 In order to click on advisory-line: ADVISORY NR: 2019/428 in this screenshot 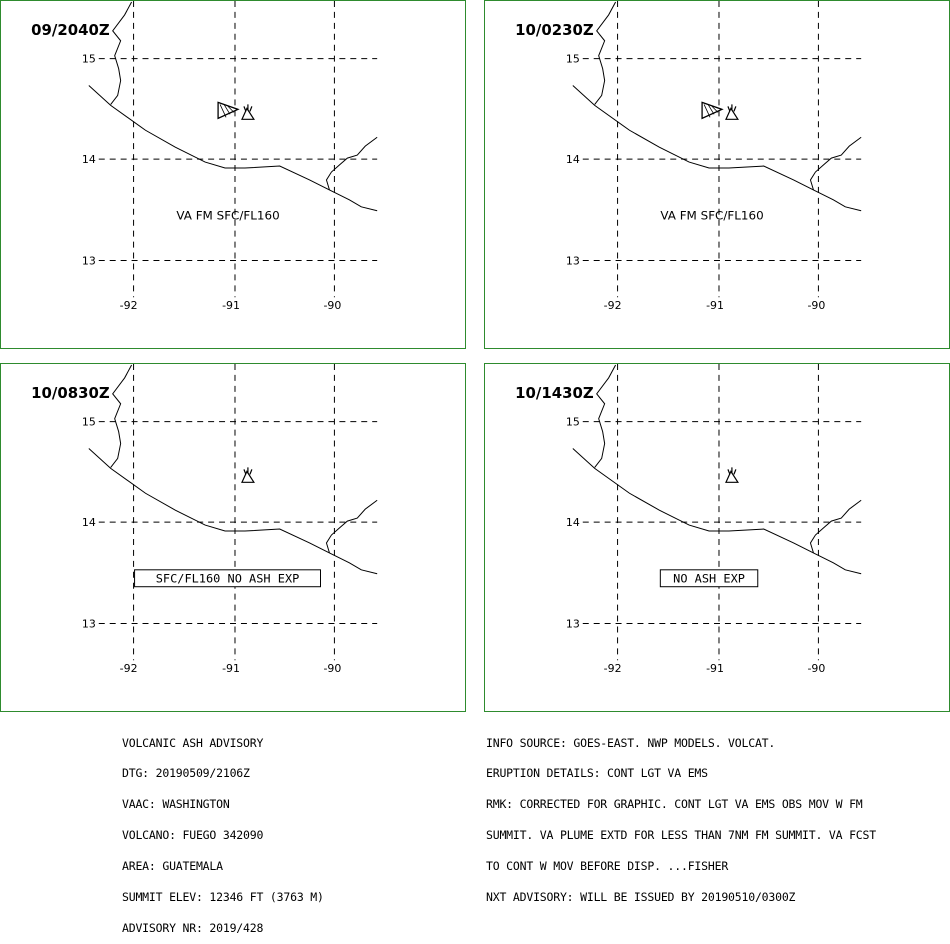, I will do `click(193, 927)`.